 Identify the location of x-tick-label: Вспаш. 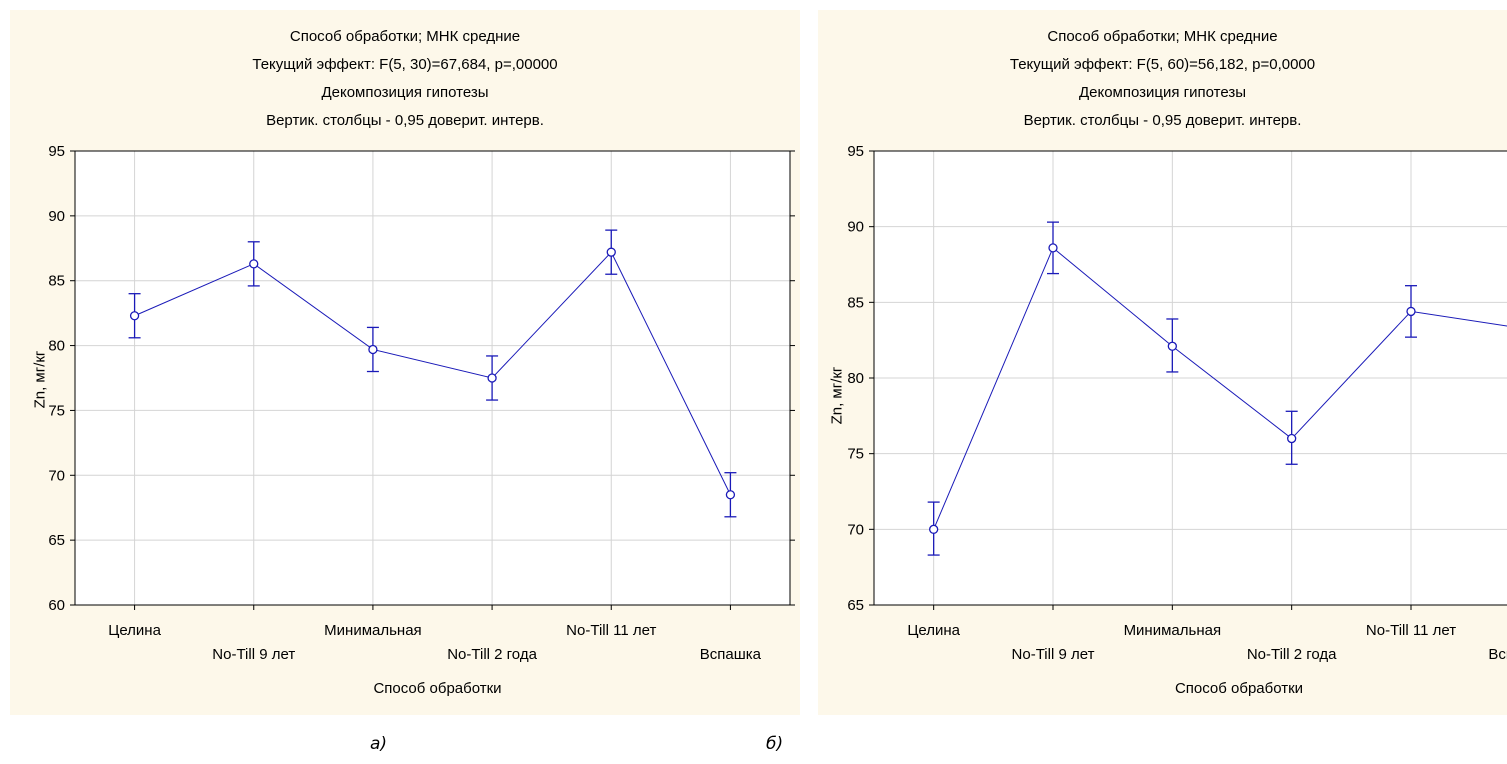
(1497, 654).